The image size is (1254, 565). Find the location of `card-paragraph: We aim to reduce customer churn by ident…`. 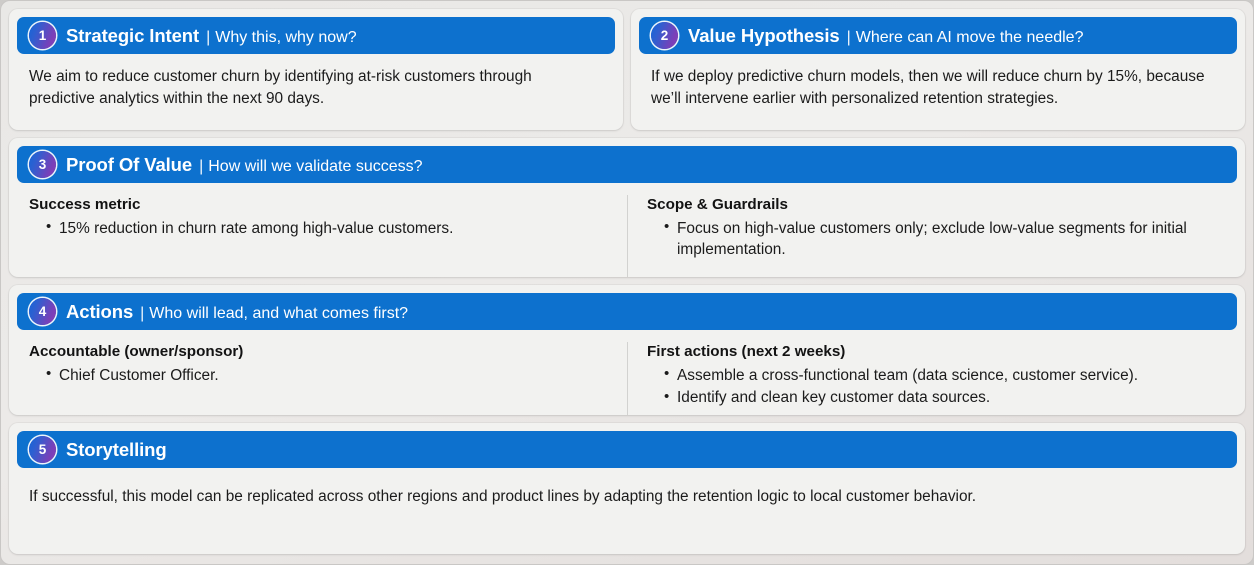

card-paragraph: We aim to reduce customer churn by ident… is located at coordinates (280, 87).